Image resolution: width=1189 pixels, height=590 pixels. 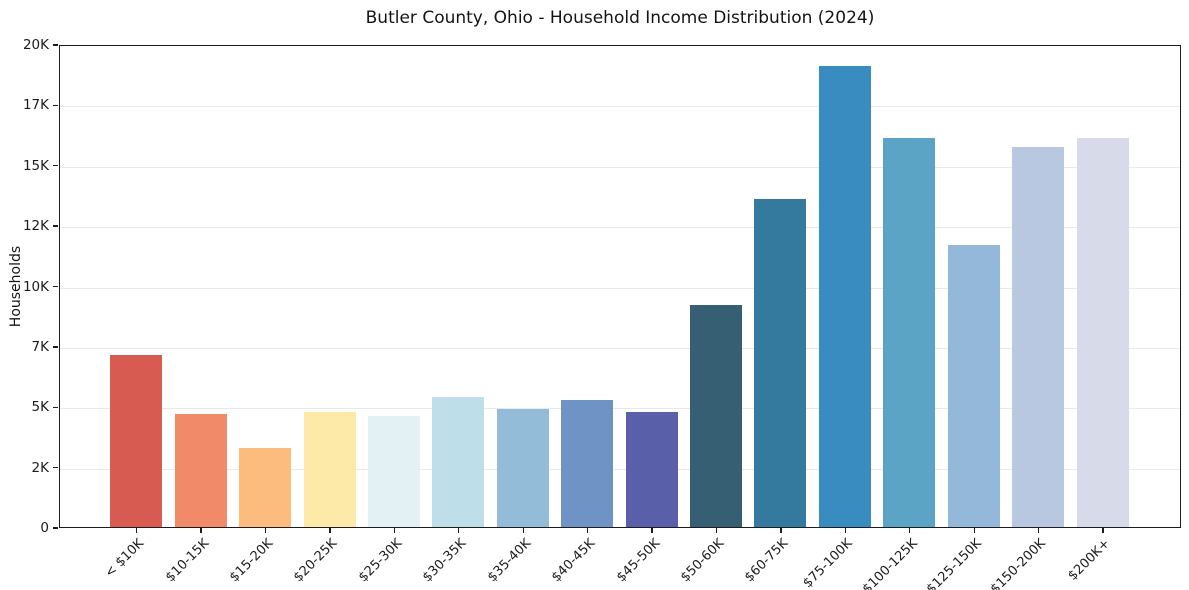 What do you see at coordinates (35, 165) in the screenshot?
I see `y-tick-label: 15K` at bounding box center [35, 165].